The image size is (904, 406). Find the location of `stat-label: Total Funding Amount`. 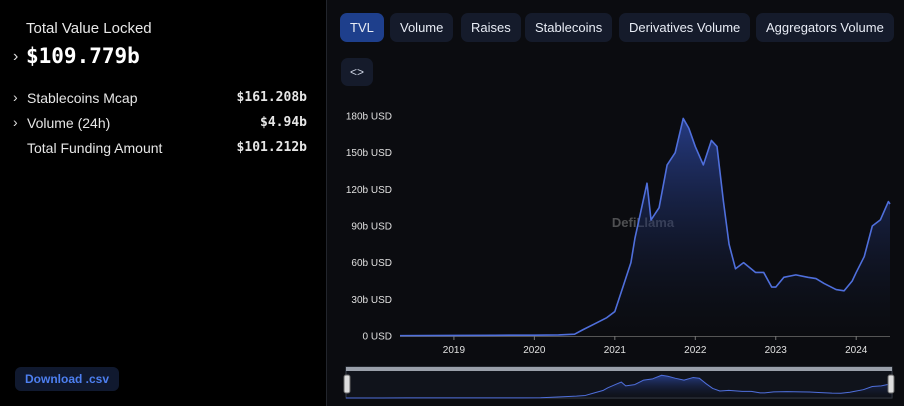

stat-label: Total Funding Amount is located at coordinates (95, 148).